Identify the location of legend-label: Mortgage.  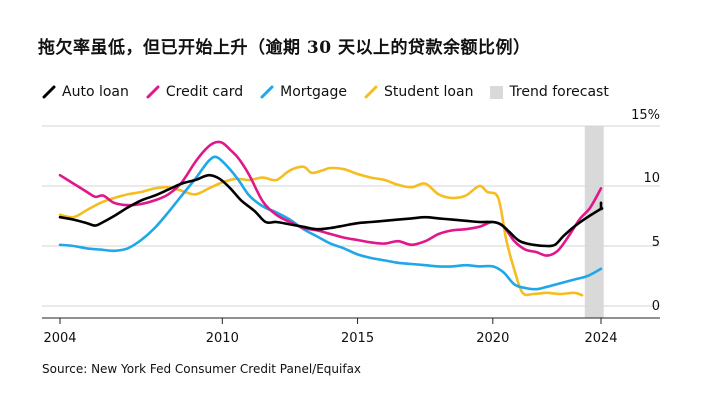
(313, 92).